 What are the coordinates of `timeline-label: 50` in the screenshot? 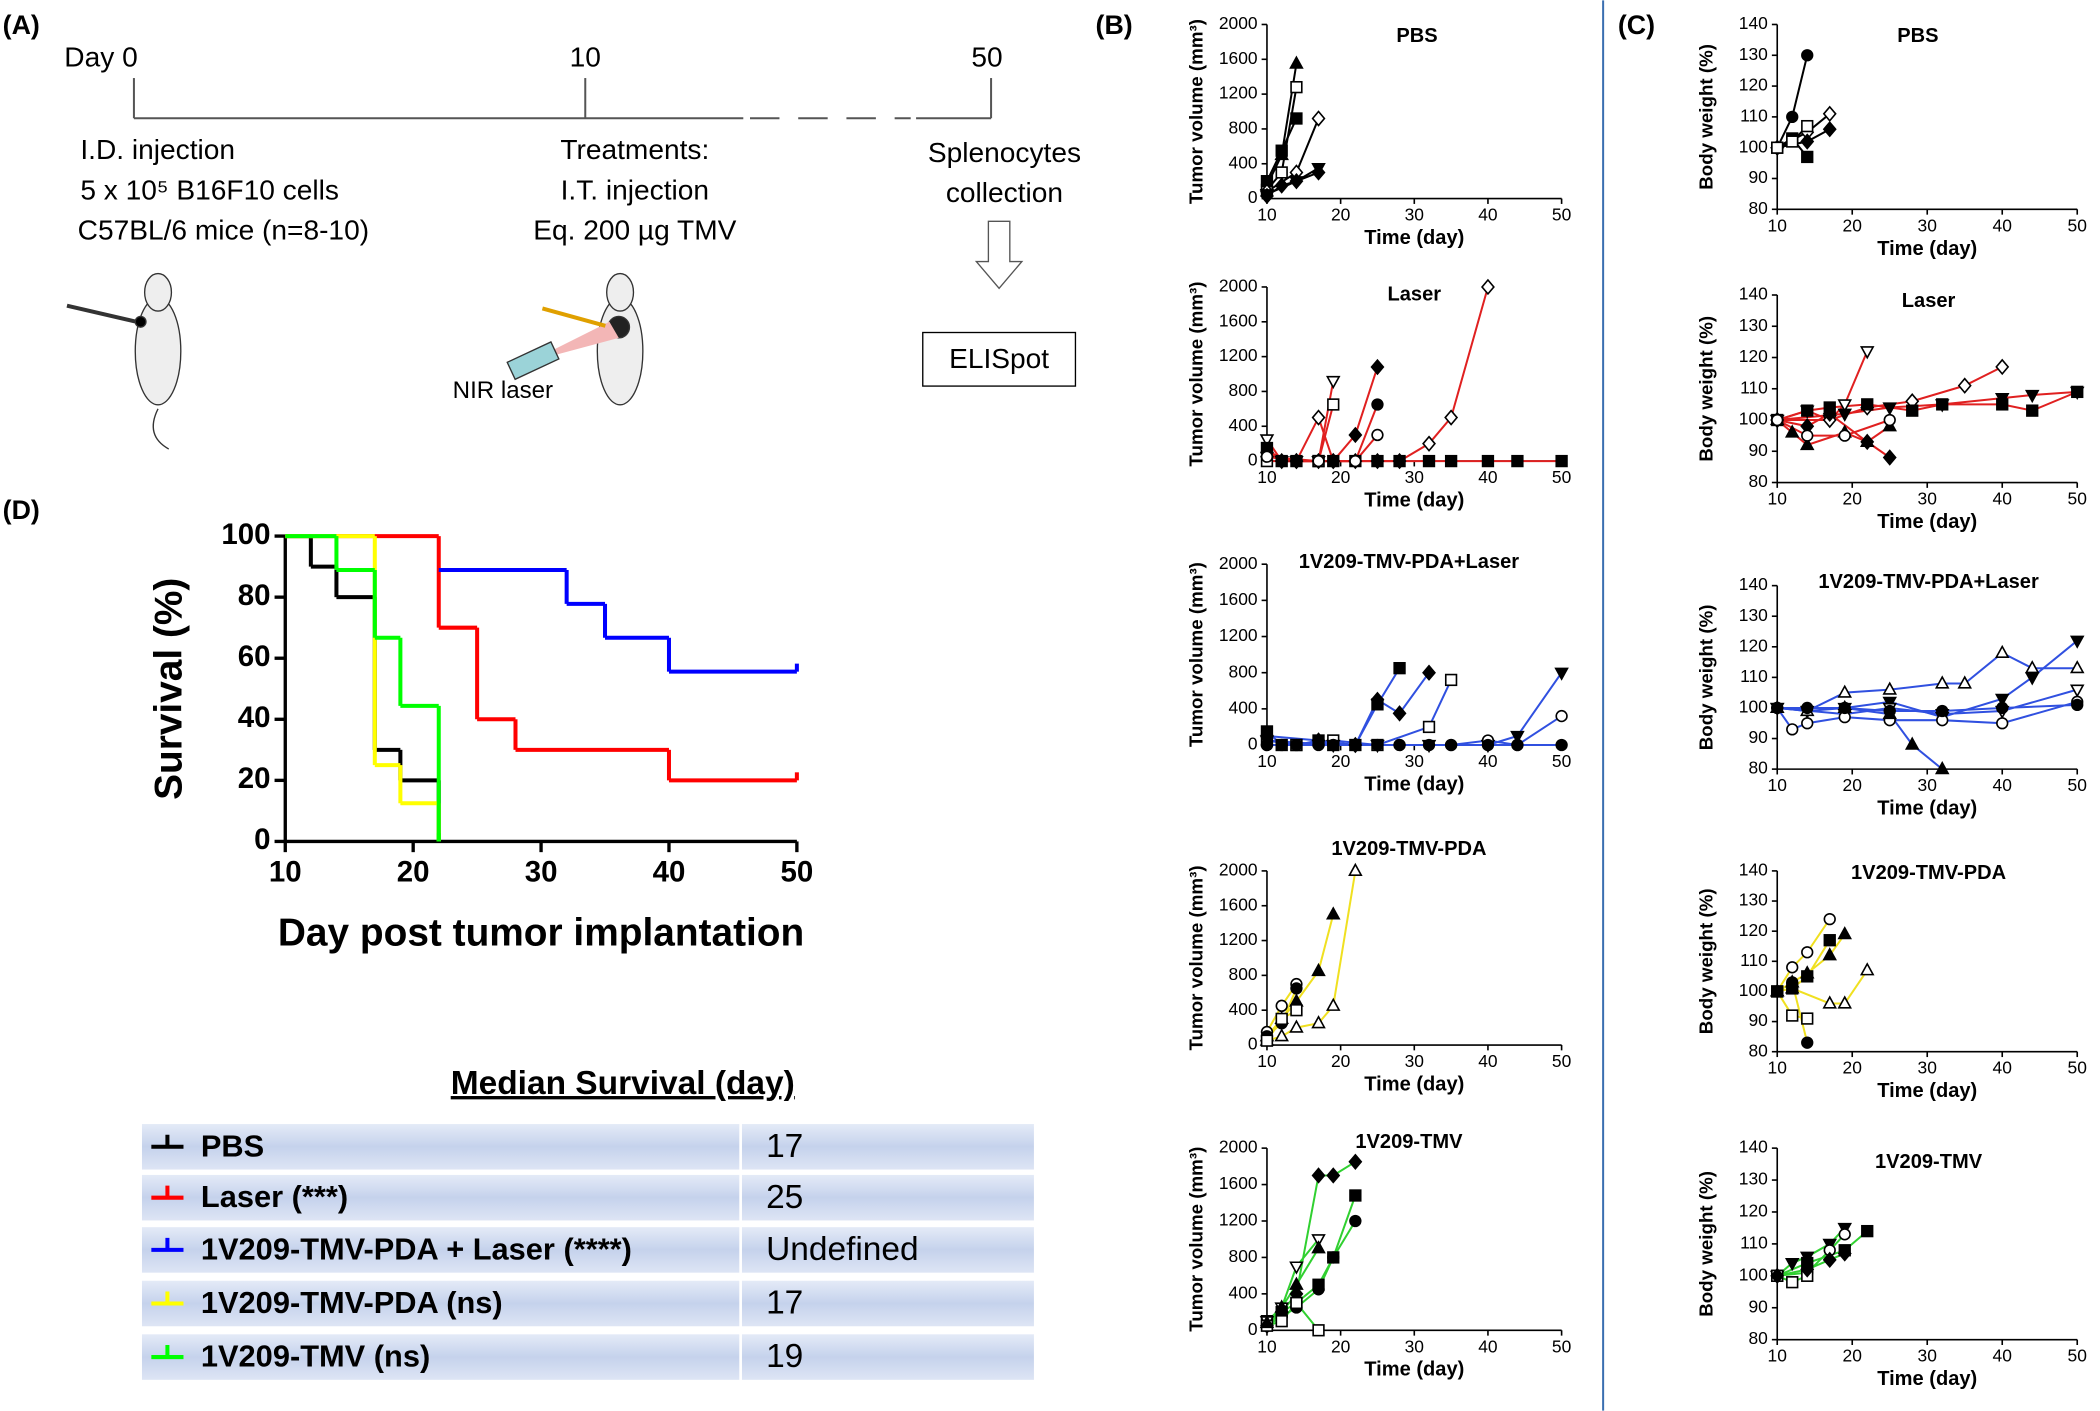 It's located at (986, 57).